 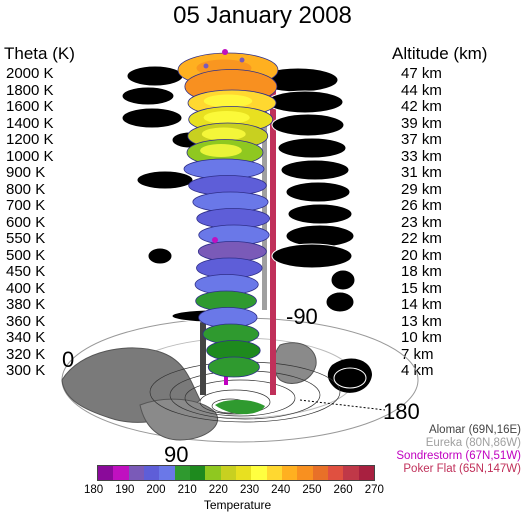 What do you see at coordinates (233, 367) in the screenshot?
I see `vortex-layer` at bounding box center [233, 367].